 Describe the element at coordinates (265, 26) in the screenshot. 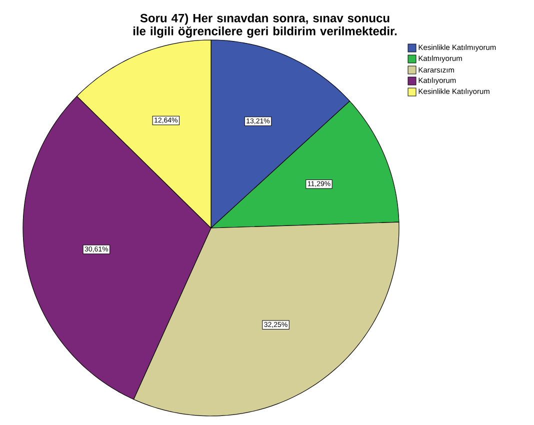

I see `chart-title: Soru 47) Her sınavdan sonra, sınav sonucu ile ilgili öğrencilere geri bildirim verilmektedir.` at that location.